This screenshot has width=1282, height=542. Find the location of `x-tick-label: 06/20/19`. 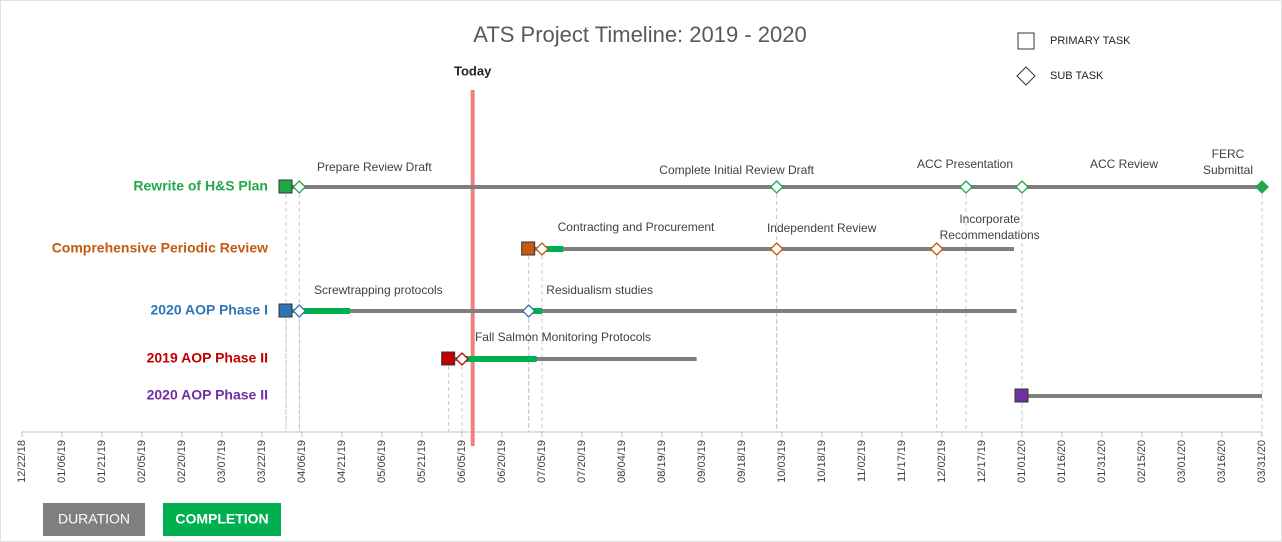

x-tick-label: 06/20/19 is located at coordinates (502, 461).